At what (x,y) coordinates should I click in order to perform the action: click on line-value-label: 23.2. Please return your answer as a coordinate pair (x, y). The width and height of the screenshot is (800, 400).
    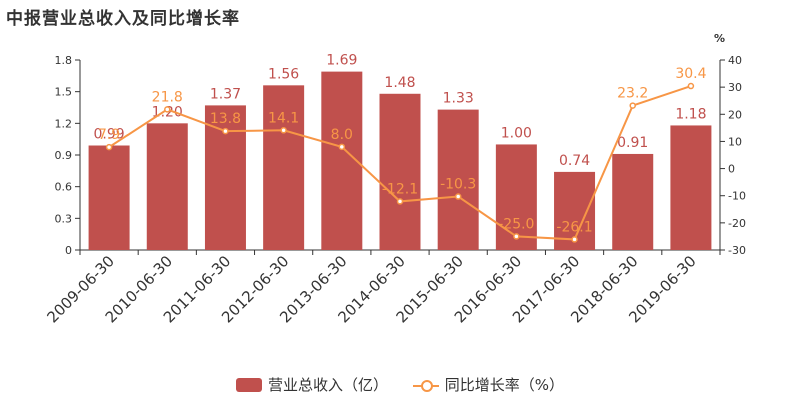
    Looking at the image, I should click on (632, 94).